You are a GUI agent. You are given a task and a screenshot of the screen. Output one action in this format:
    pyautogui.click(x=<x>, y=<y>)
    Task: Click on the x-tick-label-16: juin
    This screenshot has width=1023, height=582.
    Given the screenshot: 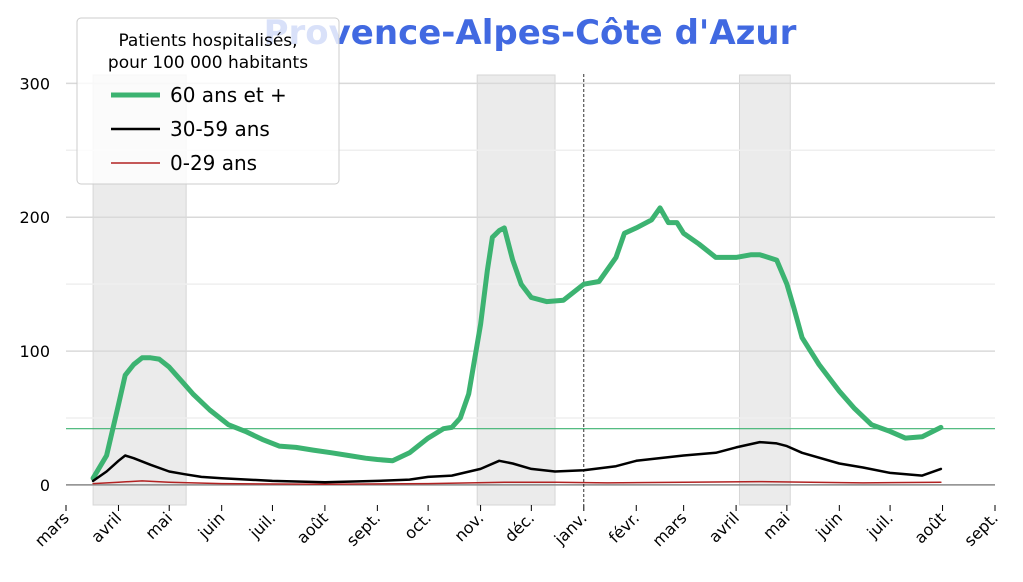 What is the action you would take?
    pyautogui.click(x=828, y=525)
    